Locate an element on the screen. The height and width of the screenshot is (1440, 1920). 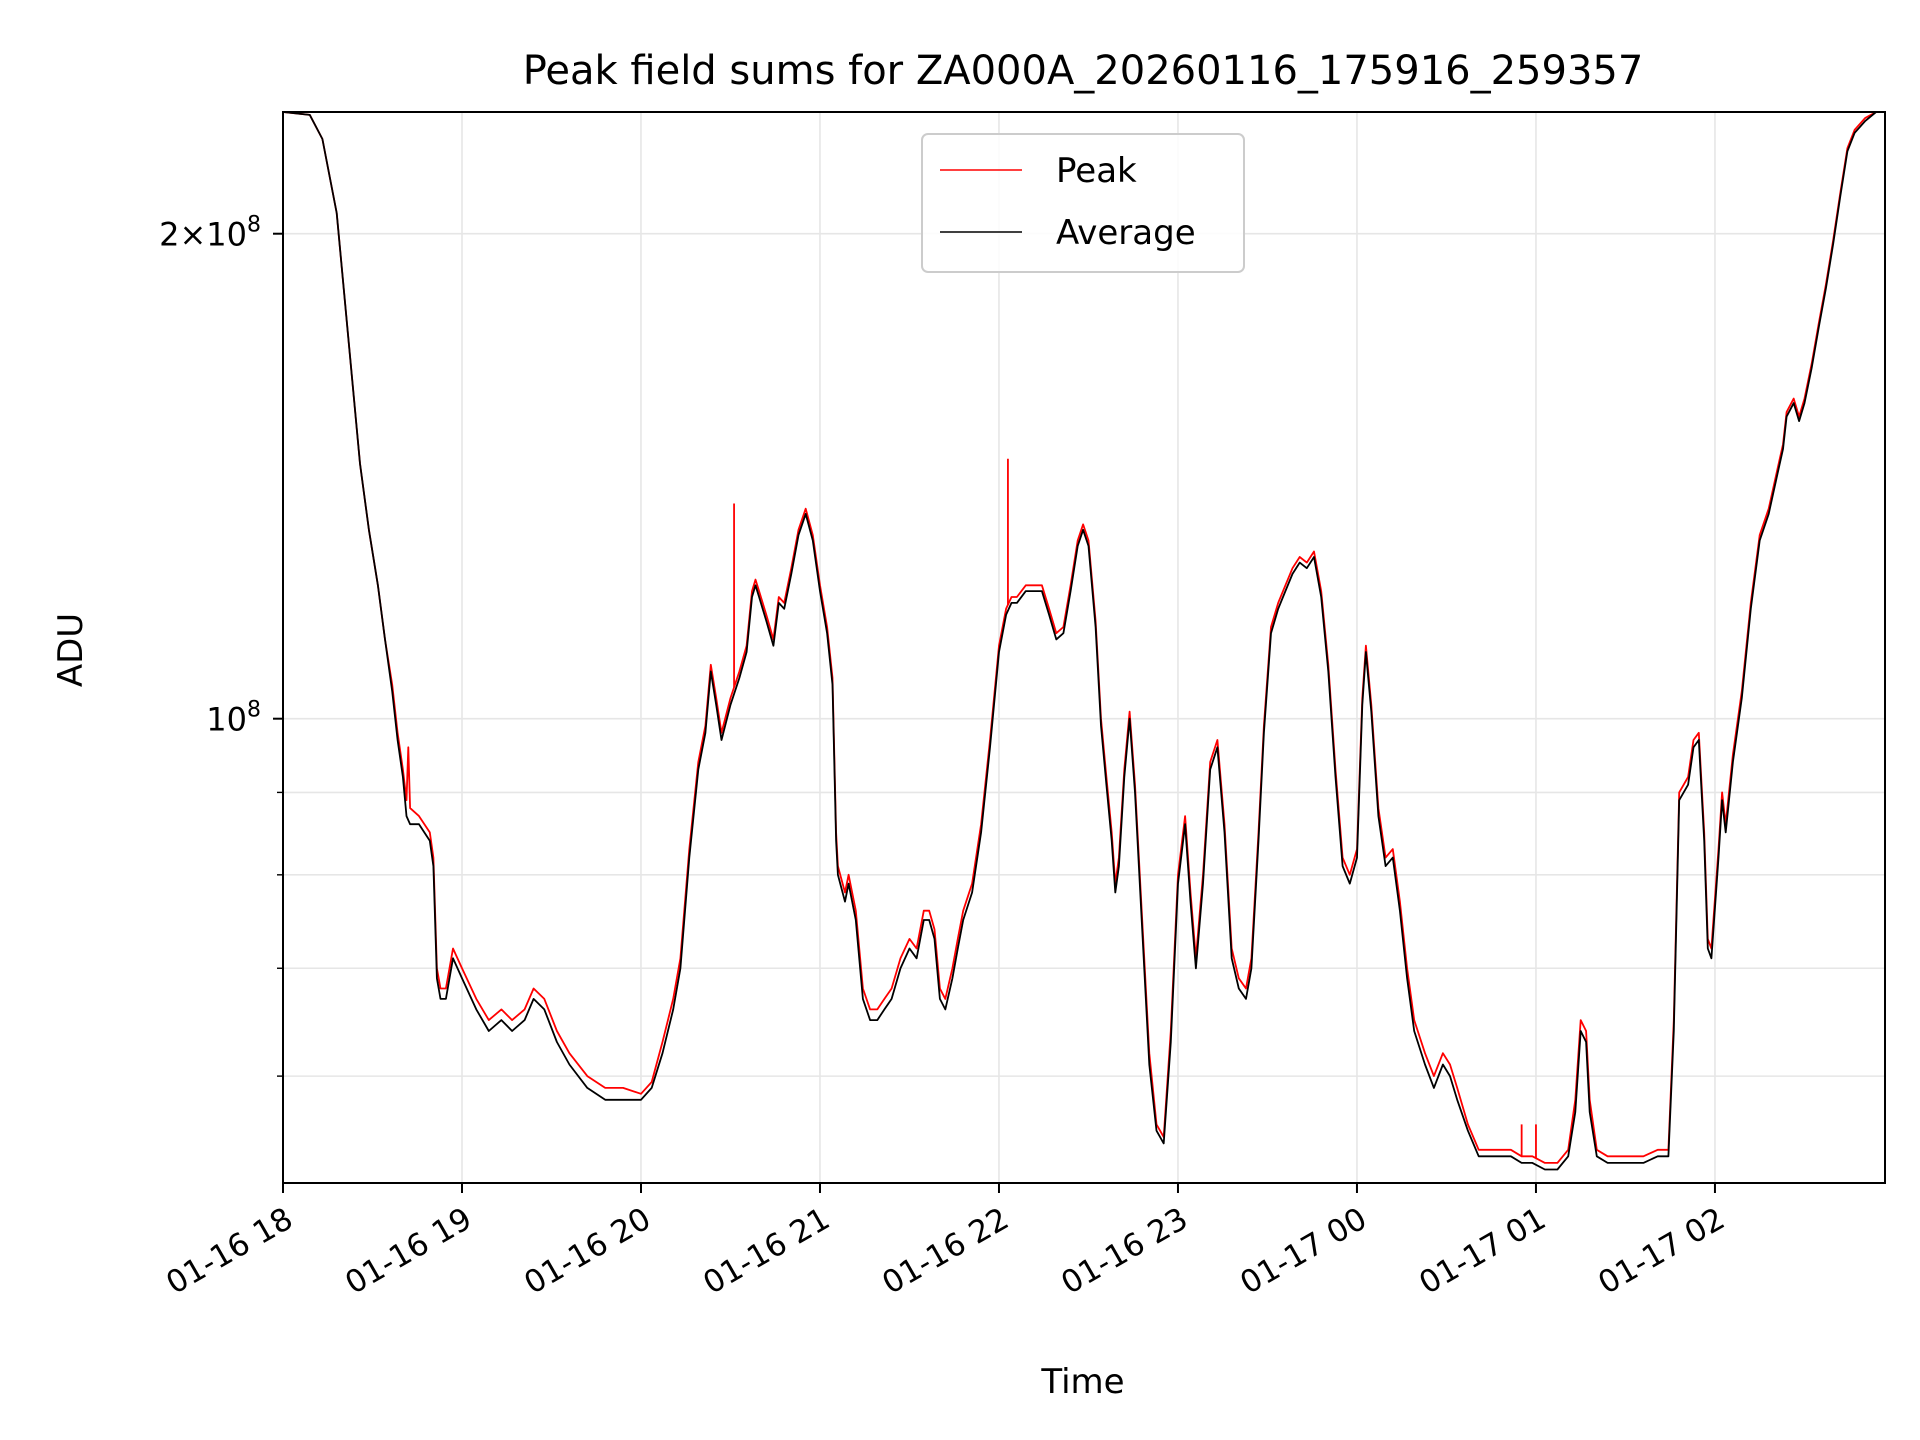
legend-label-peak: Peak is located at coordinates (1096, 171).